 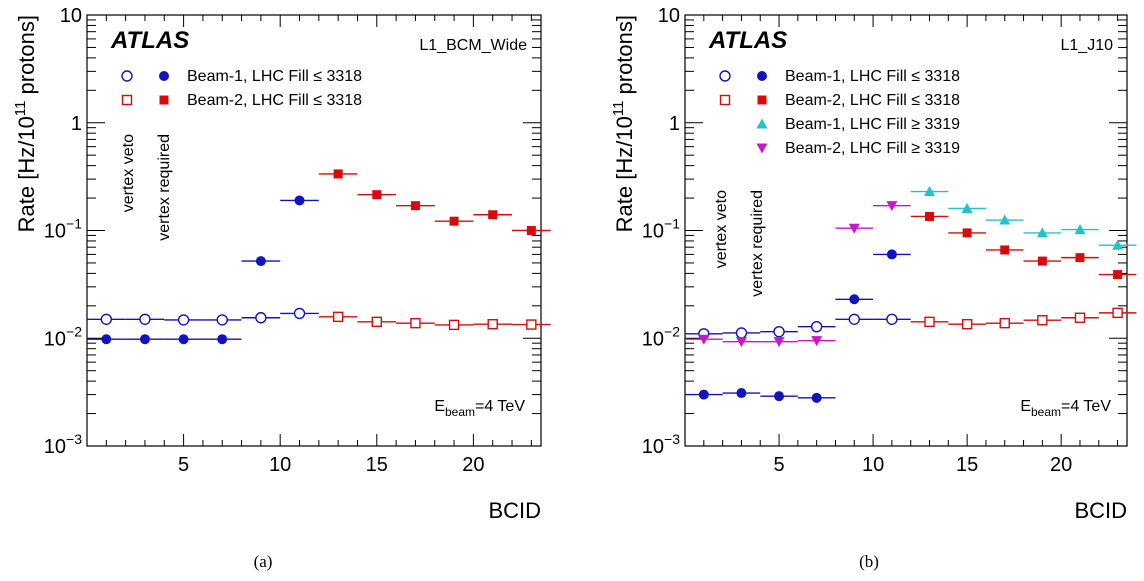 I want to click on y-tick-label: 10⁻³, so click(x=63, y=444).